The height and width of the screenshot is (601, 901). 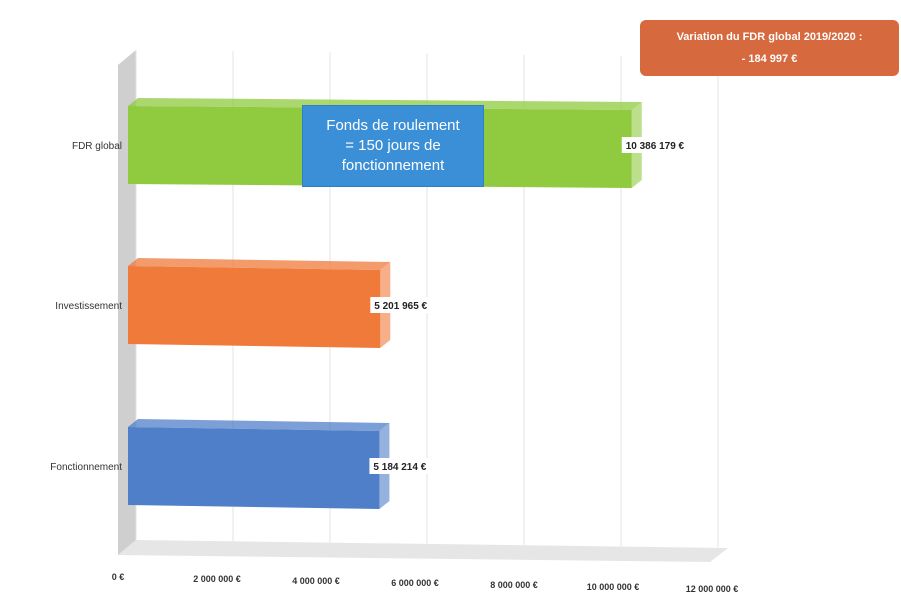 What do you see at coordinates (86, 467) in the screenshot?
I see `category-label: Fonctionnement` at bounding box center [86, 467].